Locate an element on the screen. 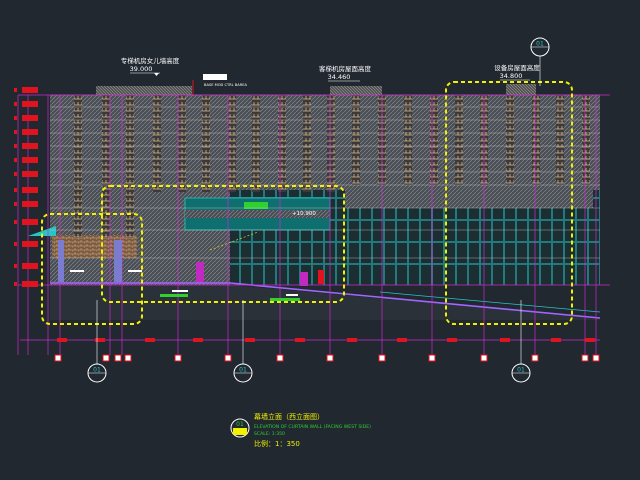  mid-level-label: +10.900 is located at coordinates (304, 214).